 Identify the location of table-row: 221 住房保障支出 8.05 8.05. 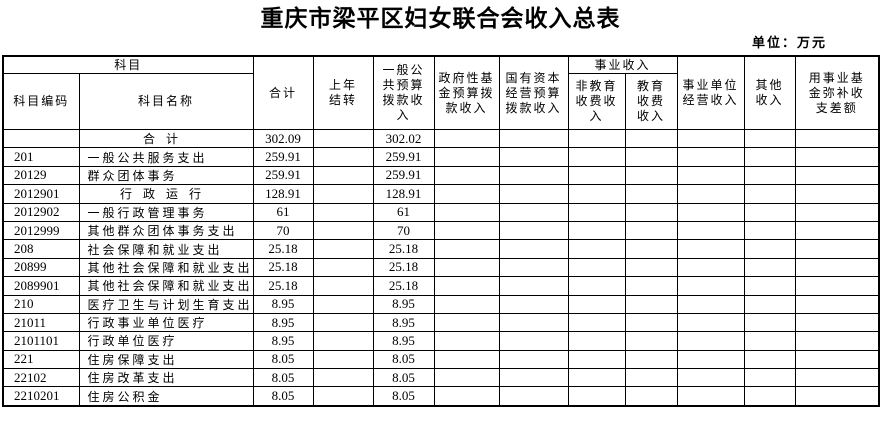
(441, 359).